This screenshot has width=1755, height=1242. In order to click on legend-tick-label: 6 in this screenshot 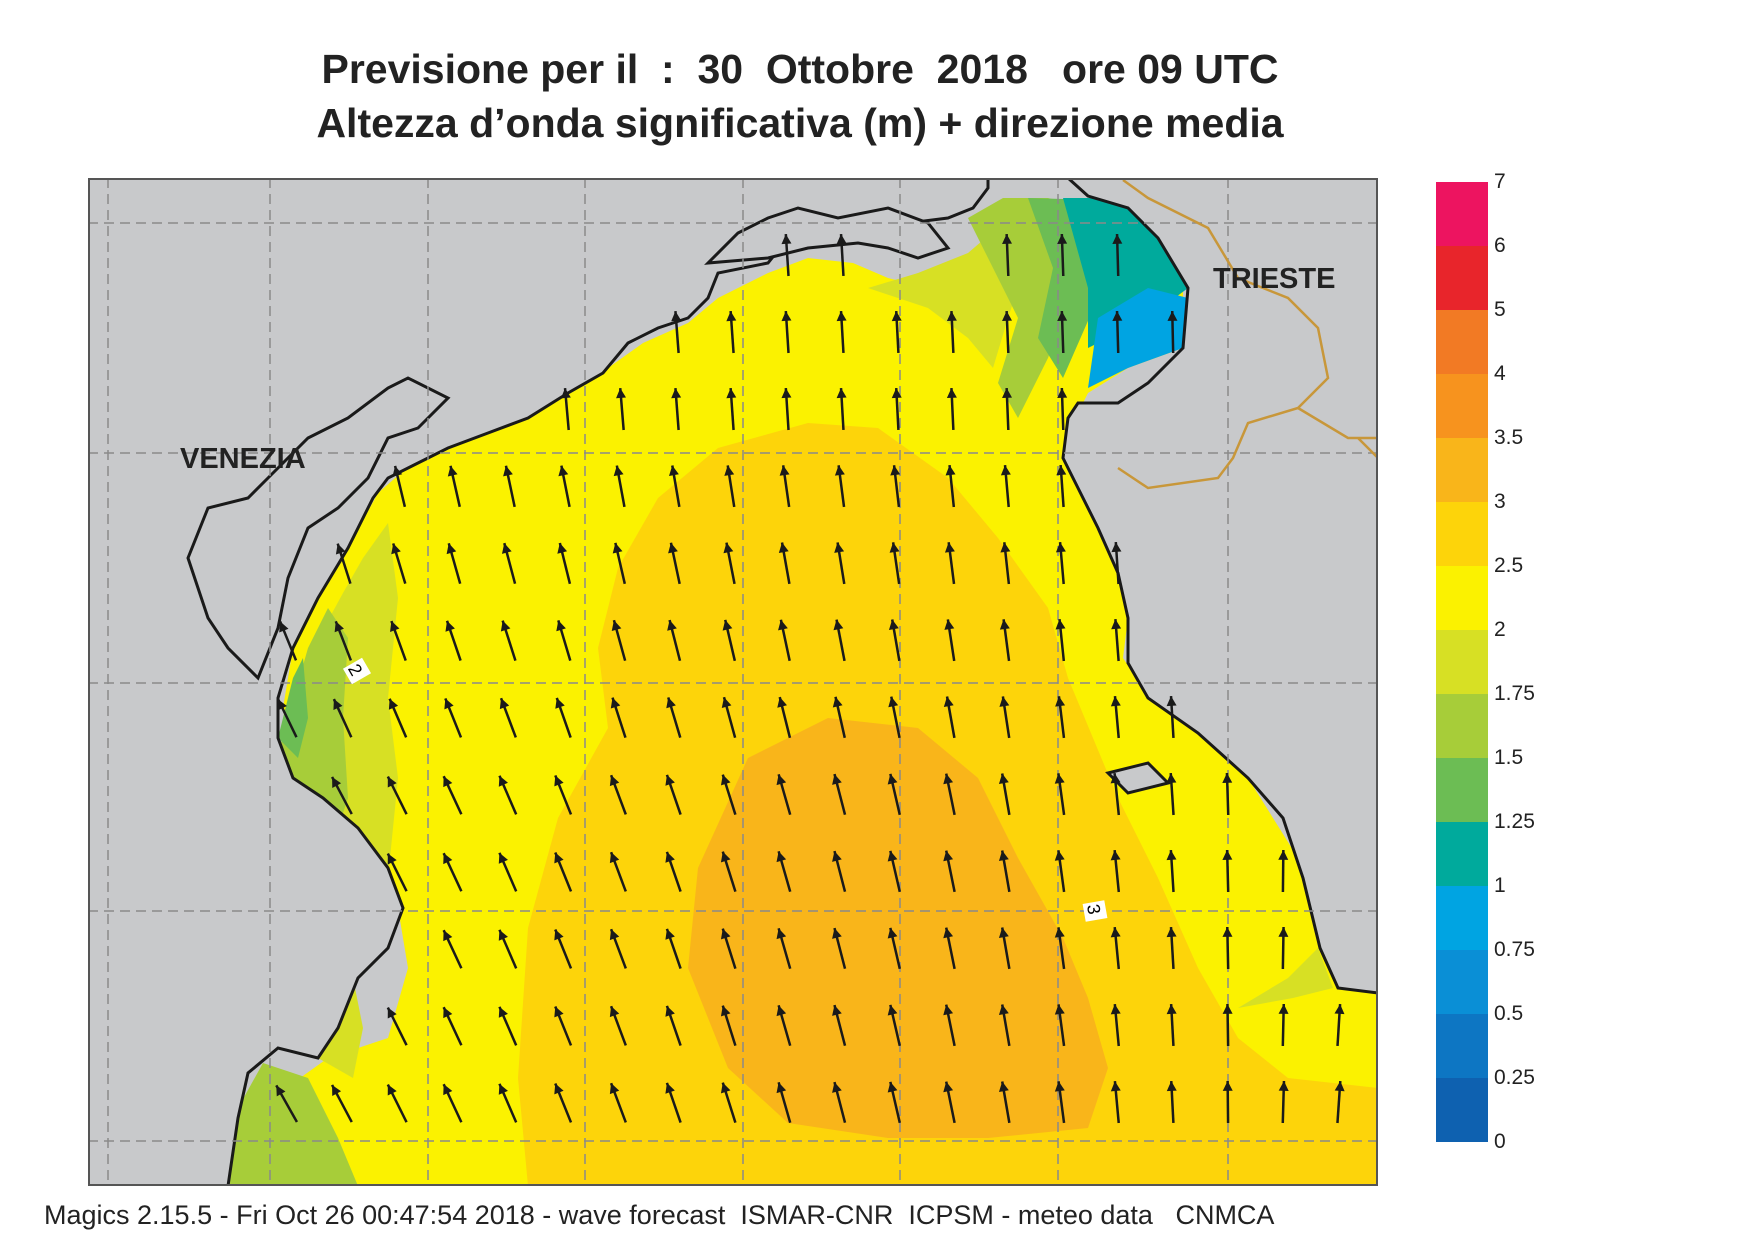, I will do `click(1500, 245)`.